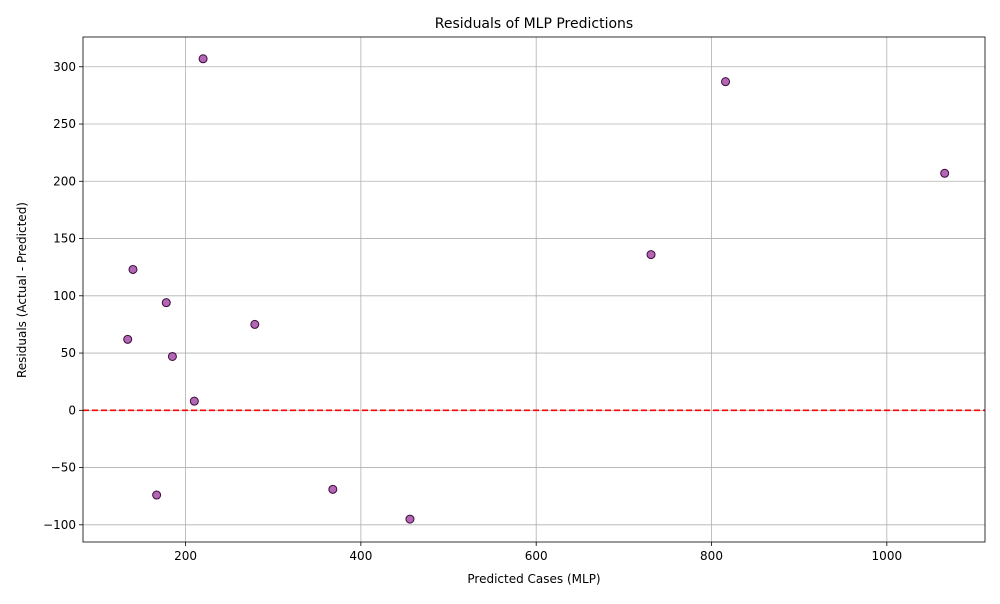 The height and width of the screenshot is (604, 1000). What do you see at coordinates (533, 579) in the screenshot?
I see `x-axis-label: Predicted Cases (MLP)` at bounding box center [533, 579].